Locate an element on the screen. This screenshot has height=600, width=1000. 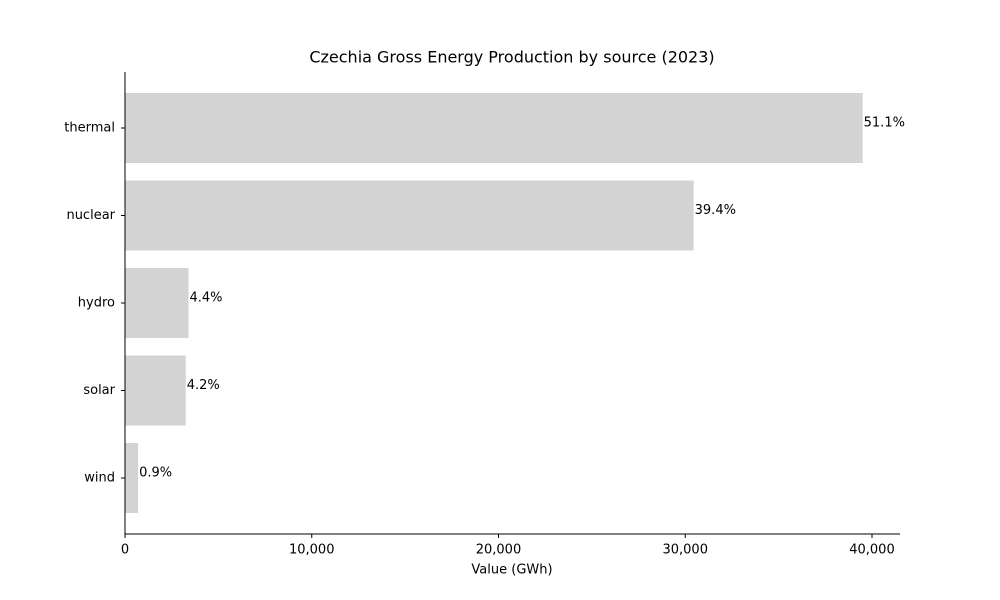
y-tick-label: hydro is located at coordinates (96, 303).